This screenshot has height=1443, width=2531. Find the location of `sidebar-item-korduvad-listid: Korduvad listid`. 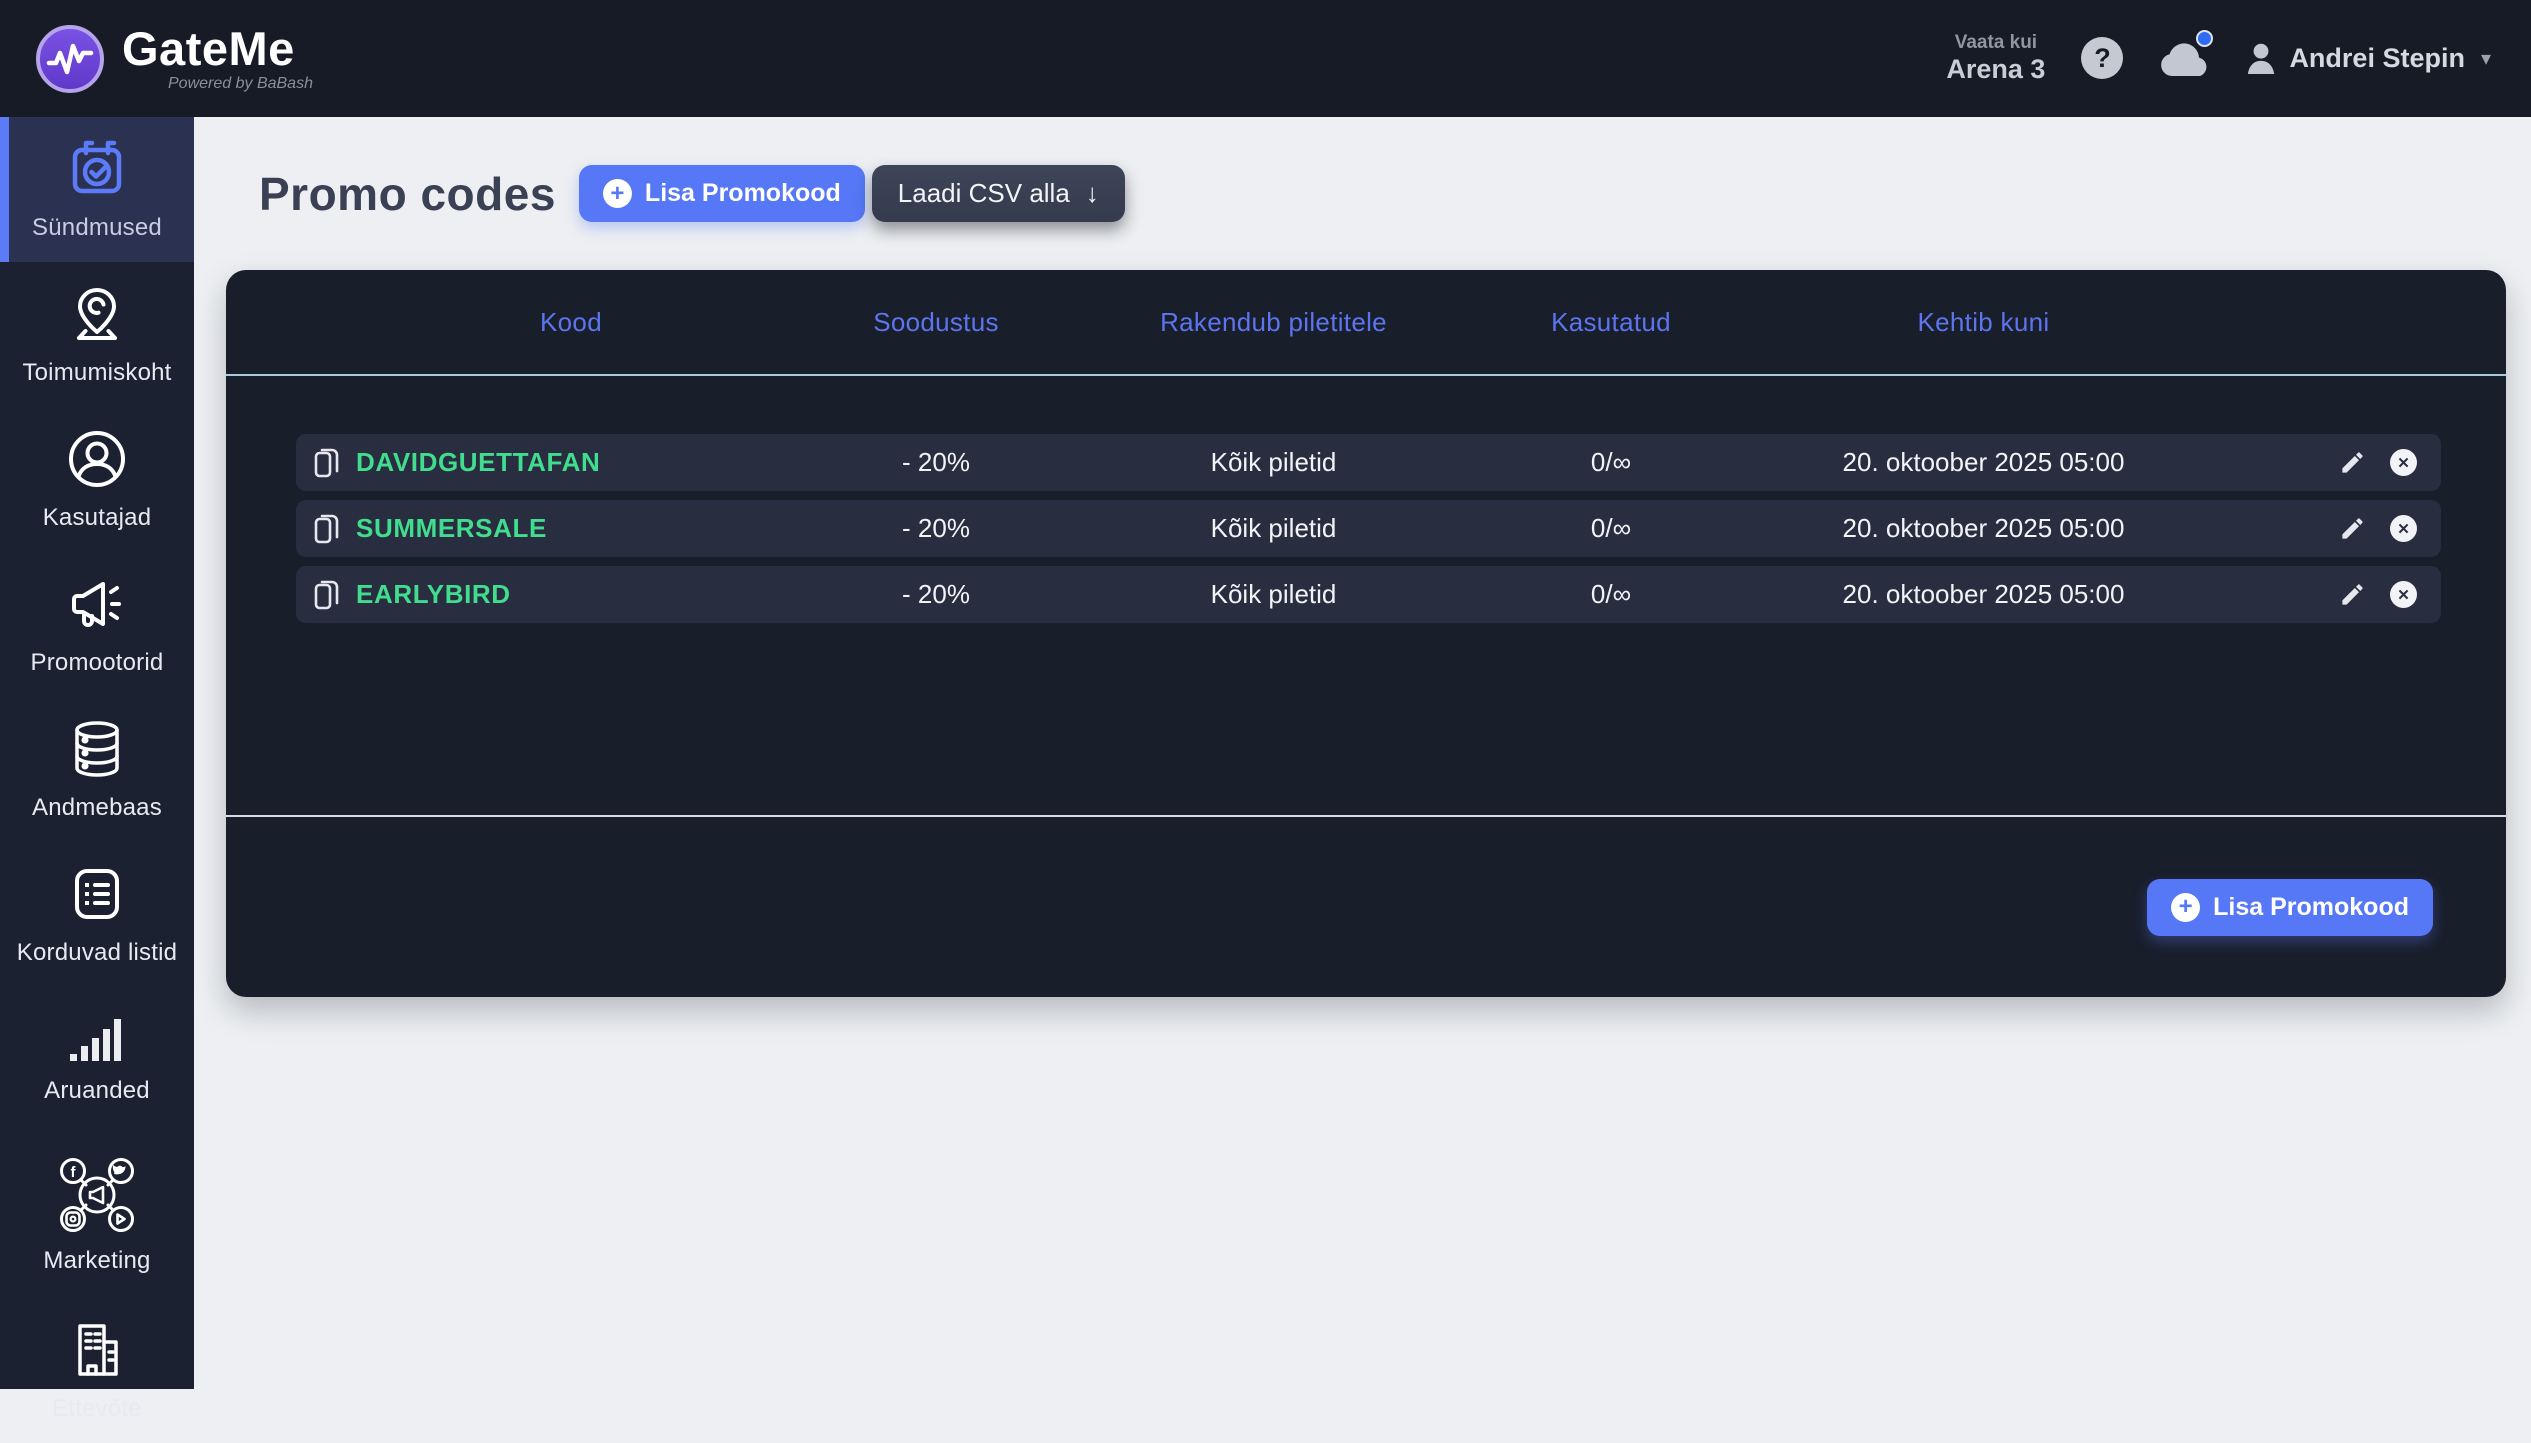

sidebar-item-korduvad-listid: Korduvad listid is located at coordinates (97, 914).